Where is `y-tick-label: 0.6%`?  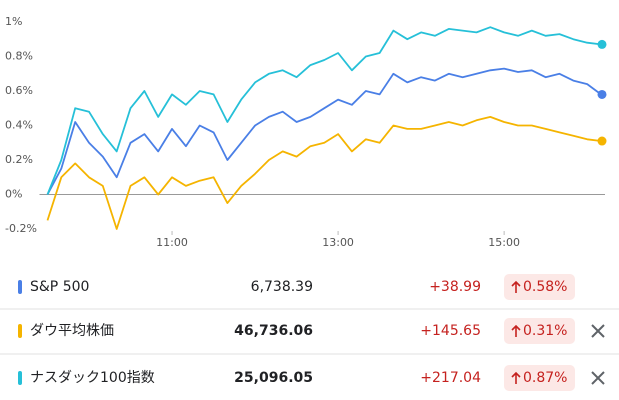 y-tick-label: 0.6% is located at coordinates (19, 90).